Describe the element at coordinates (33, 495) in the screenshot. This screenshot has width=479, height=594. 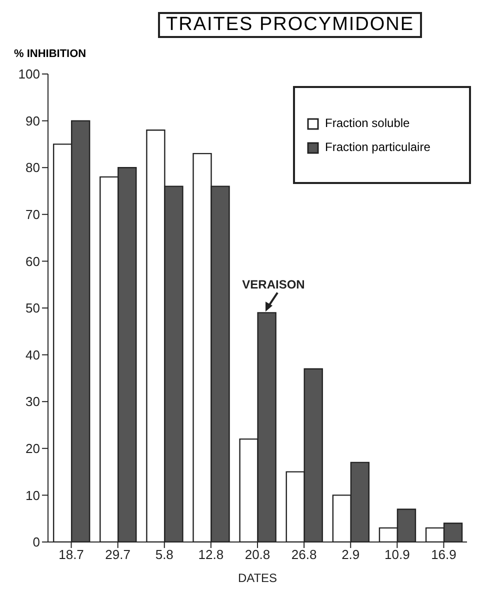
I see `y-tick-label: 10` at that location.